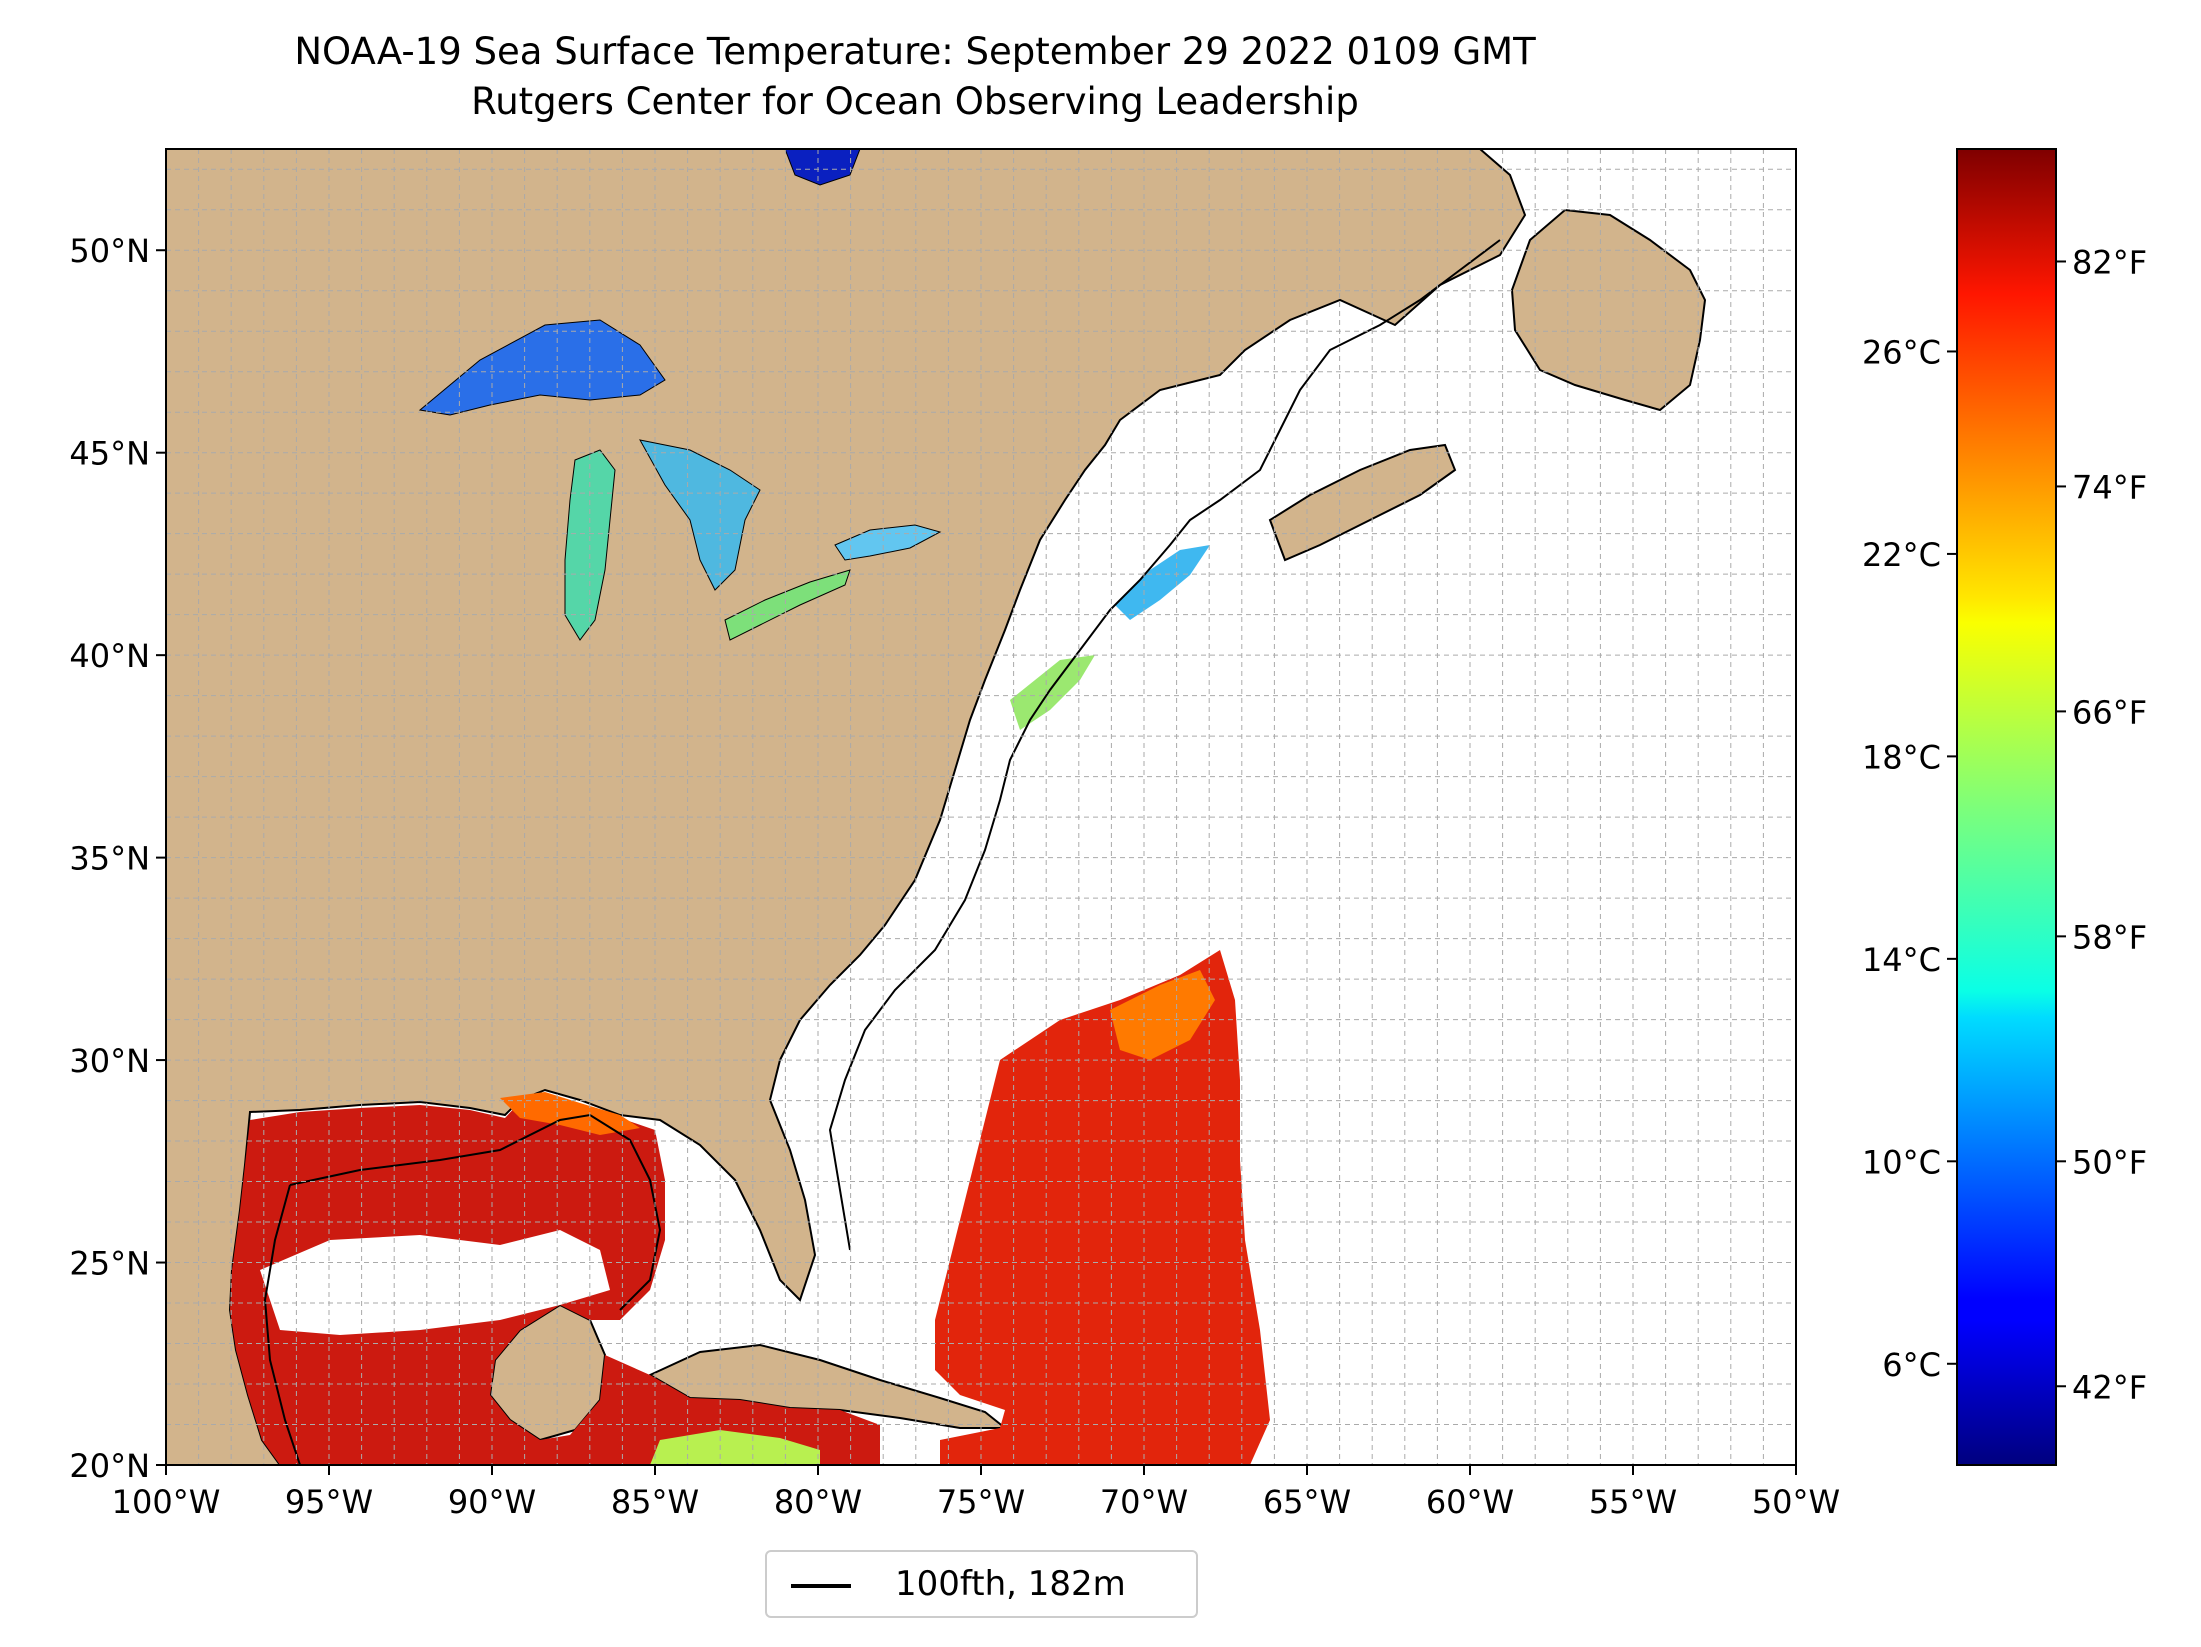  What do you see at coordinates (1144, 1502) in the screenshot?
I see `lon-tick-label: 70°W` at bounding box center [1144, 1502].